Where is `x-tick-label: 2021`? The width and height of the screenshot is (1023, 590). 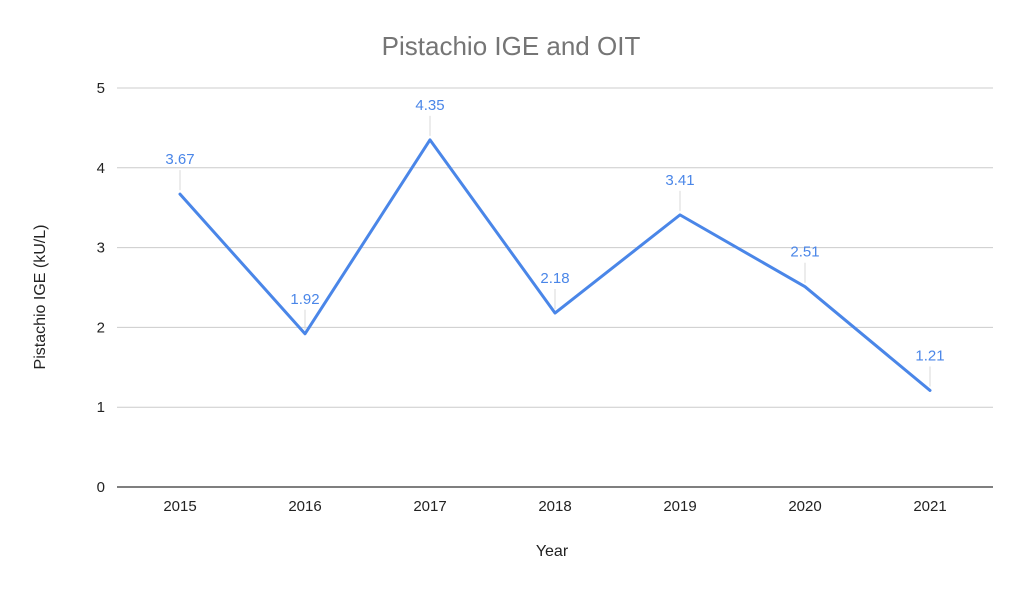 x-tick-label: 2021 is located at coordinates (929, 506).